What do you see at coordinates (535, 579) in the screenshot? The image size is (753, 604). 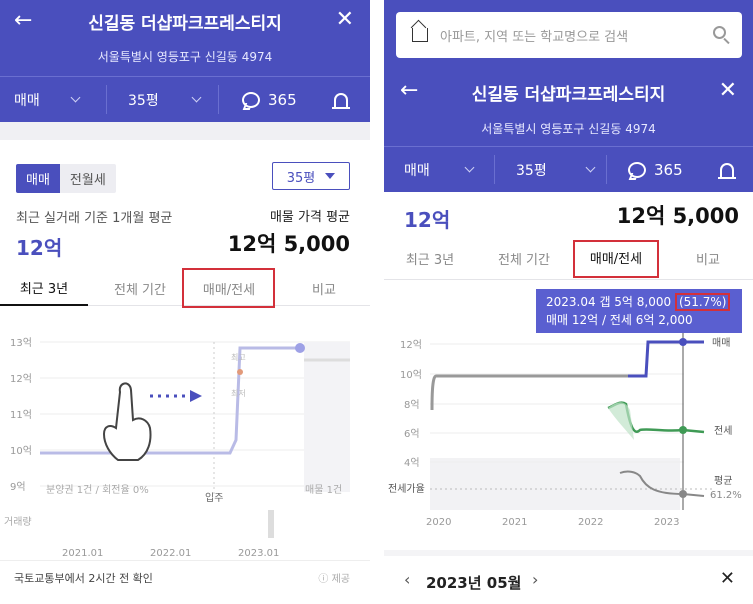 I see `next-month-icon: ›` at bounding box center [535, 579].